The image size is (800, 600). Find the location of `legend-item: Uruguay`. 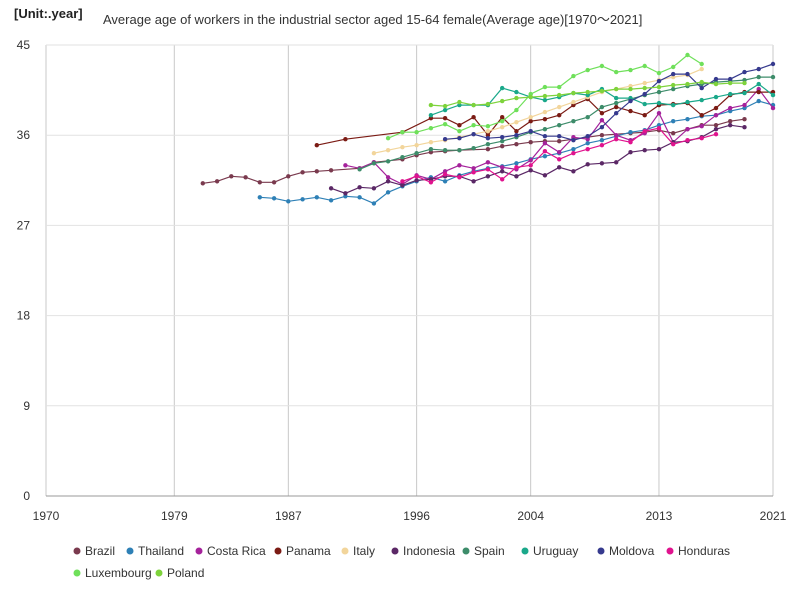

legend-item: Uruguay is located at coordinates (549, 551).